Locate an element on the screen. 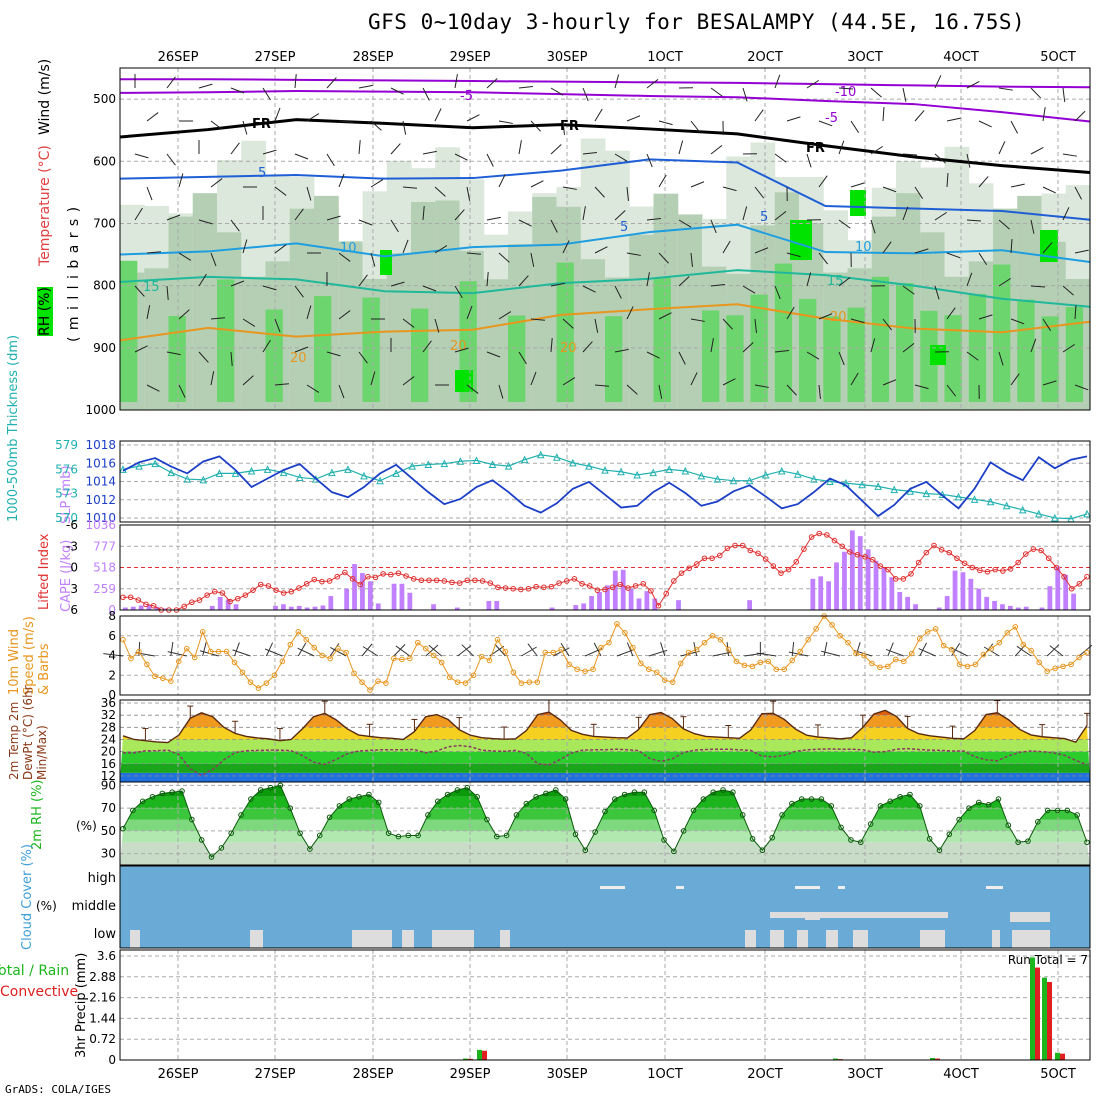  temp-contour--10 is located at coordinates (605, 83).